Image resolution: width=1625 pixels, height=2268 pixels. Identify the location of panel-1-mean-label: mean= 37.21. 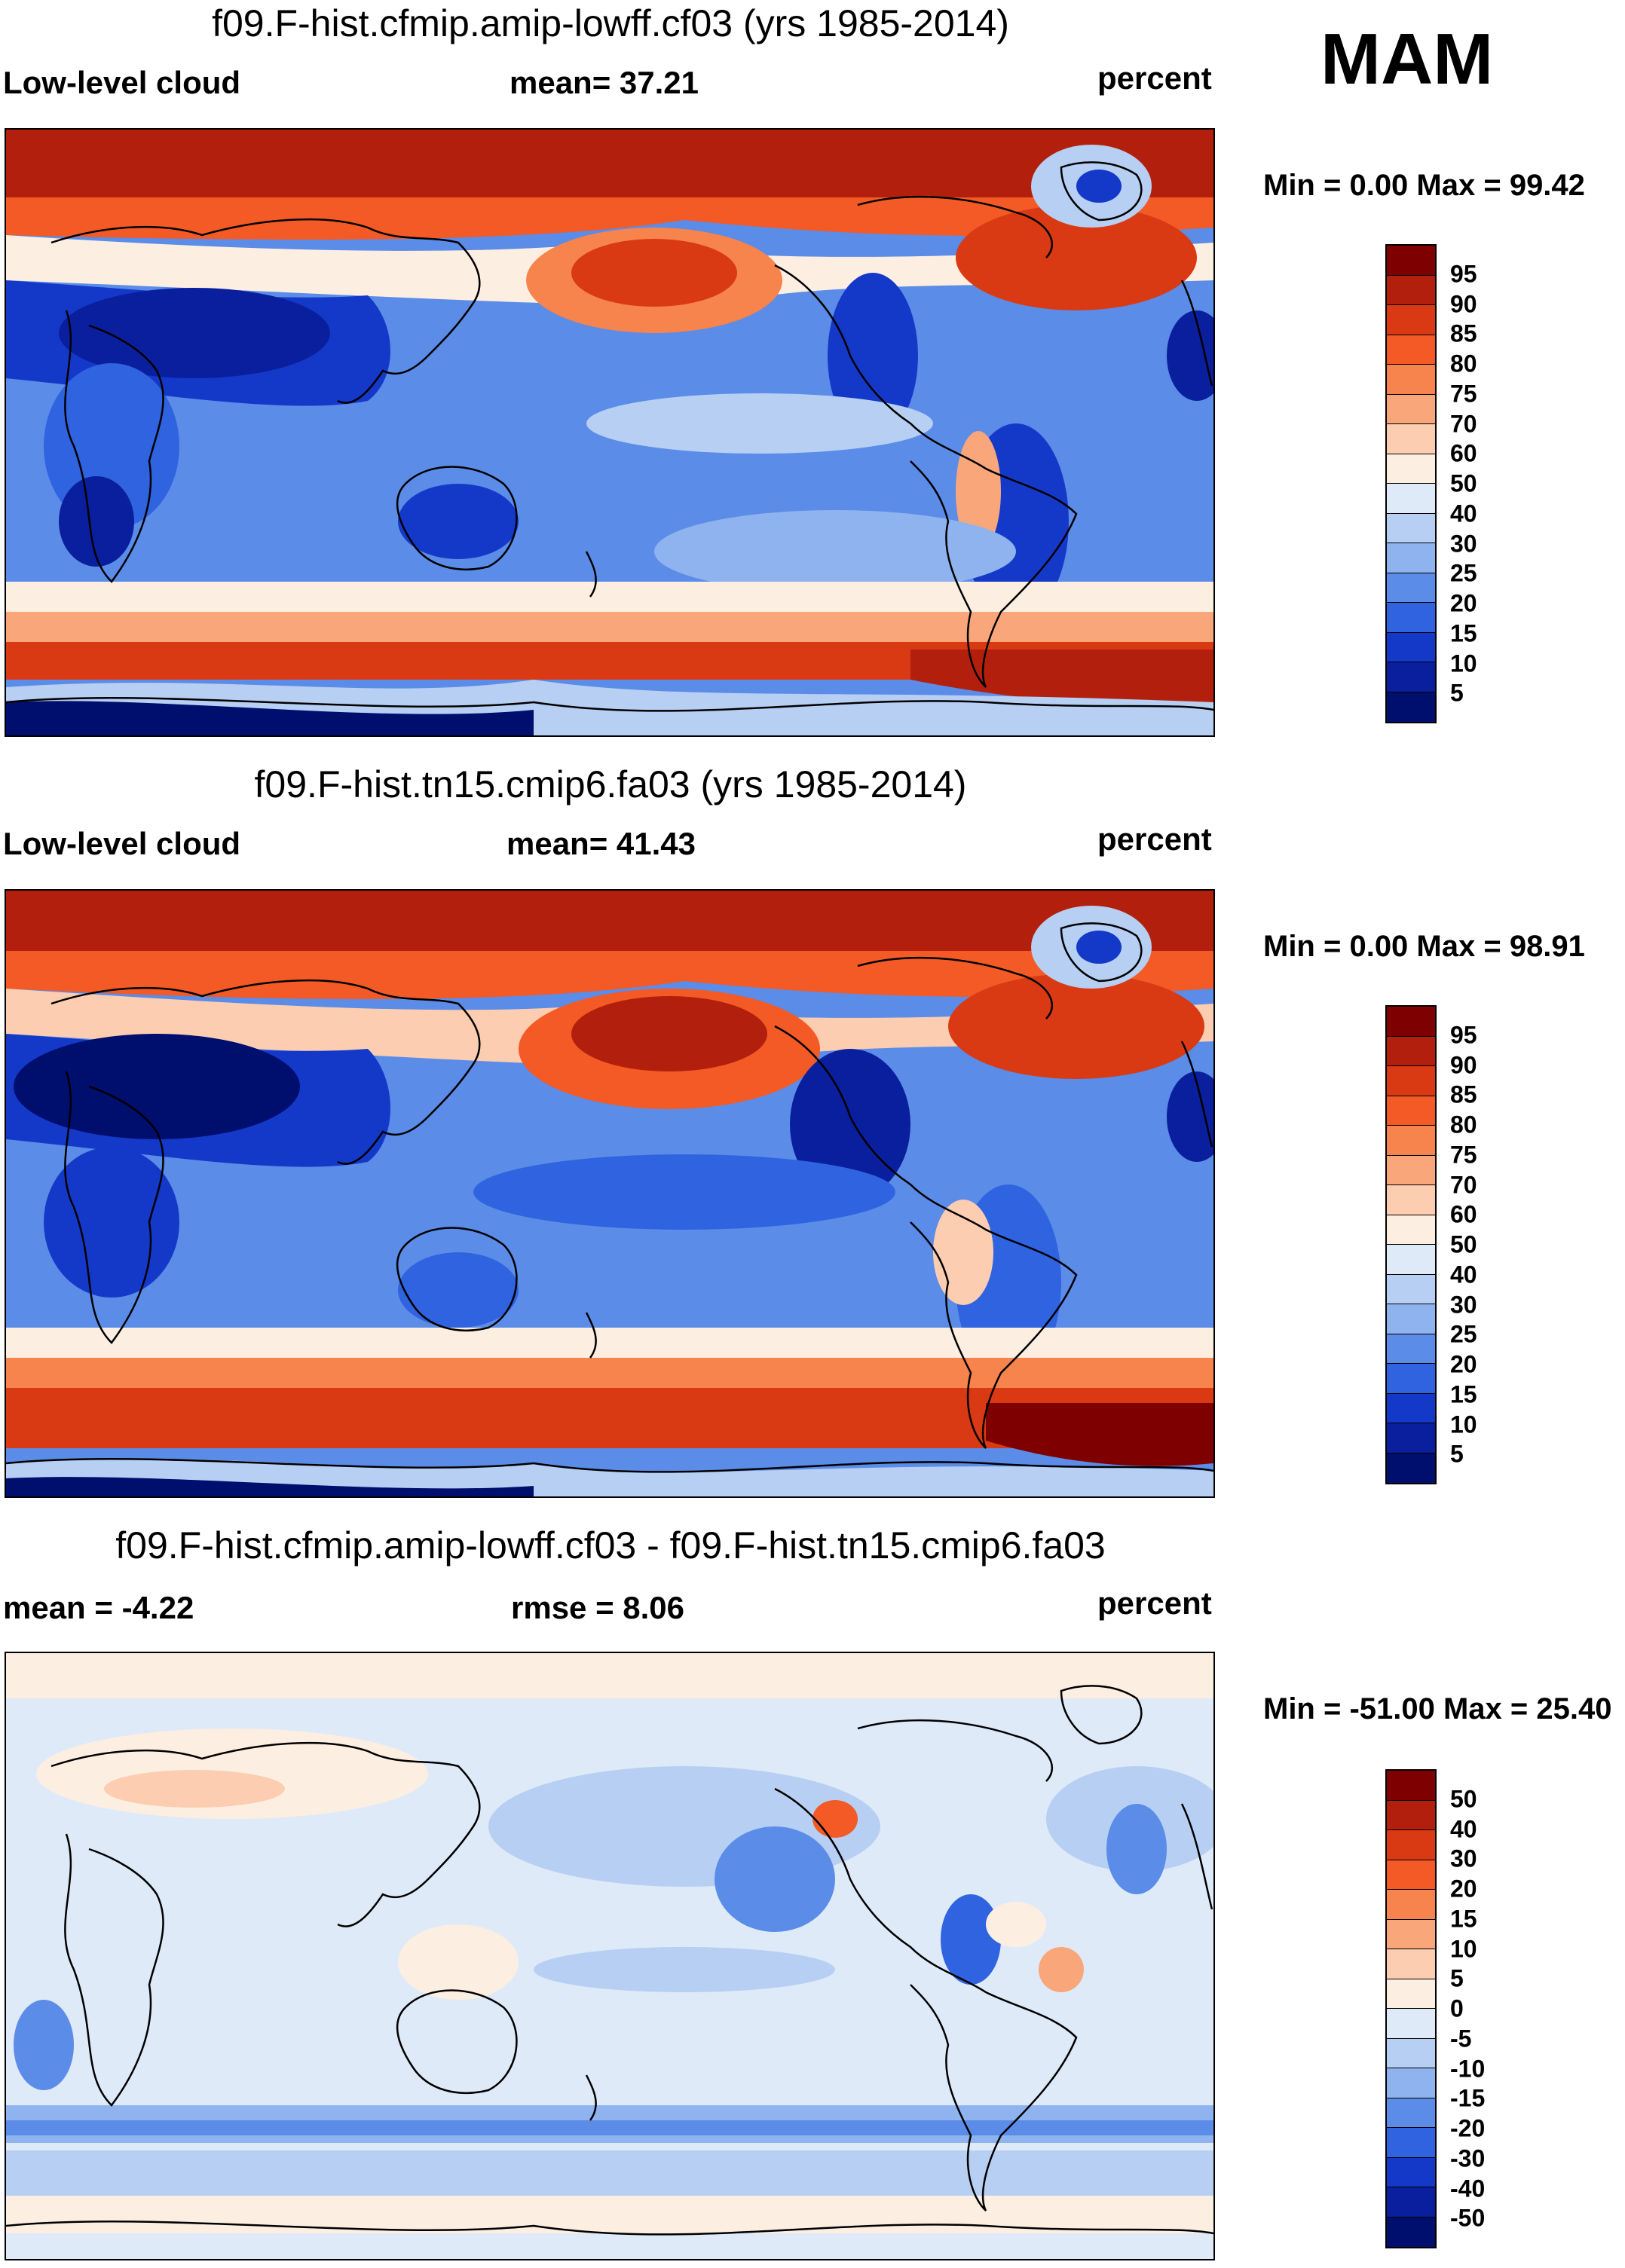
(604, 82).